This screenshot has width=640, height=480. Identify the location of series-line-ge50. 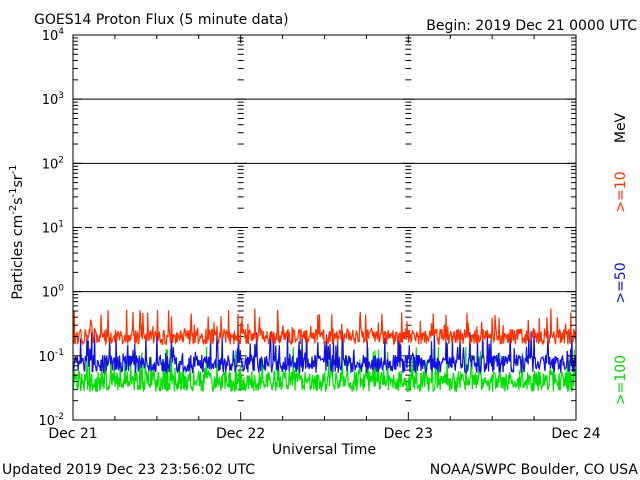
(324, 352).